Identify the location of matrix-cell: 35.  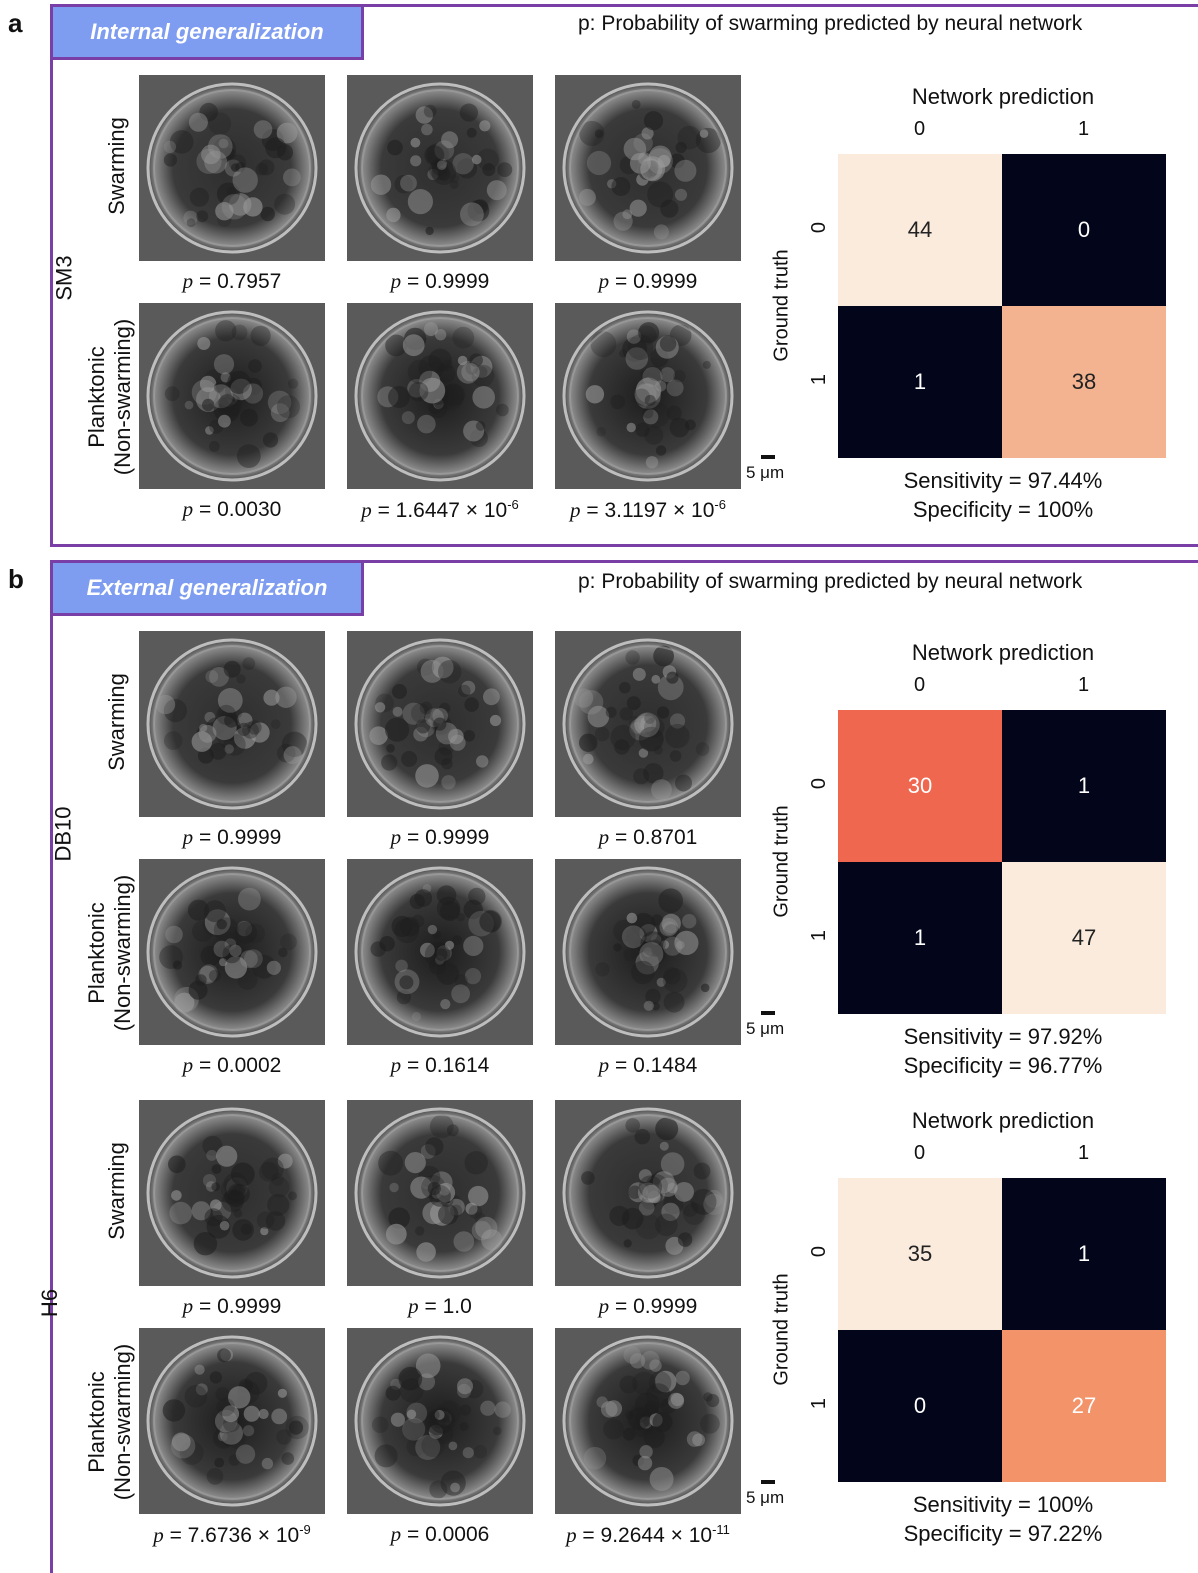
(920, 1254).